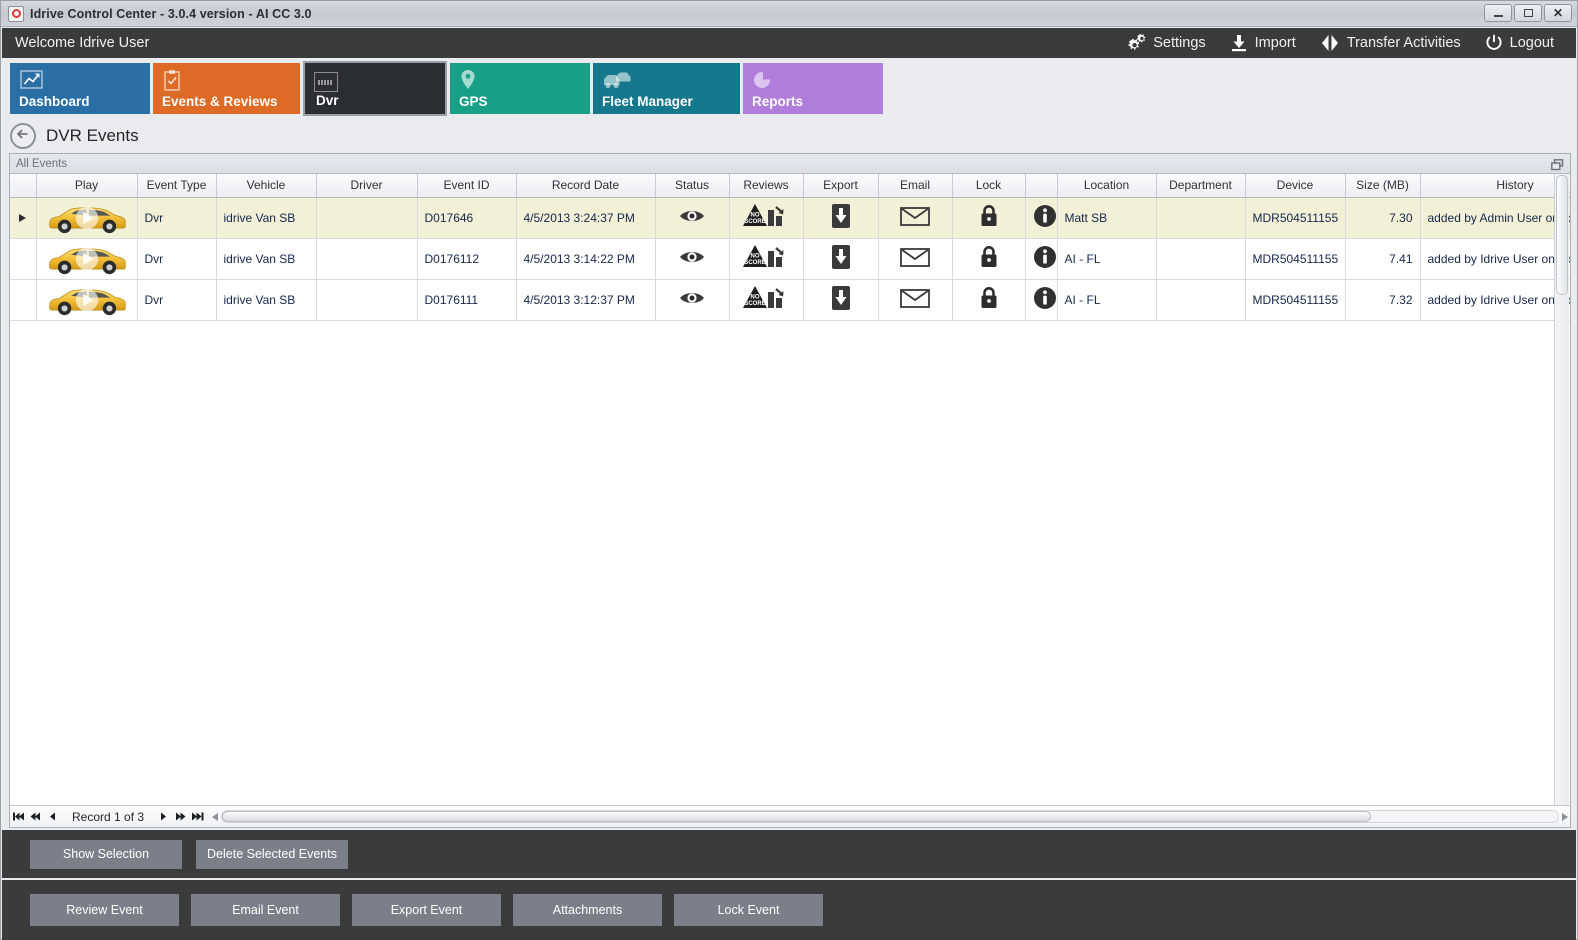 The height and width of the screenshot is (940, 1578). Describe the element at coordinates (1494, 43) in the screenshot. I see `power-icon` at that location.